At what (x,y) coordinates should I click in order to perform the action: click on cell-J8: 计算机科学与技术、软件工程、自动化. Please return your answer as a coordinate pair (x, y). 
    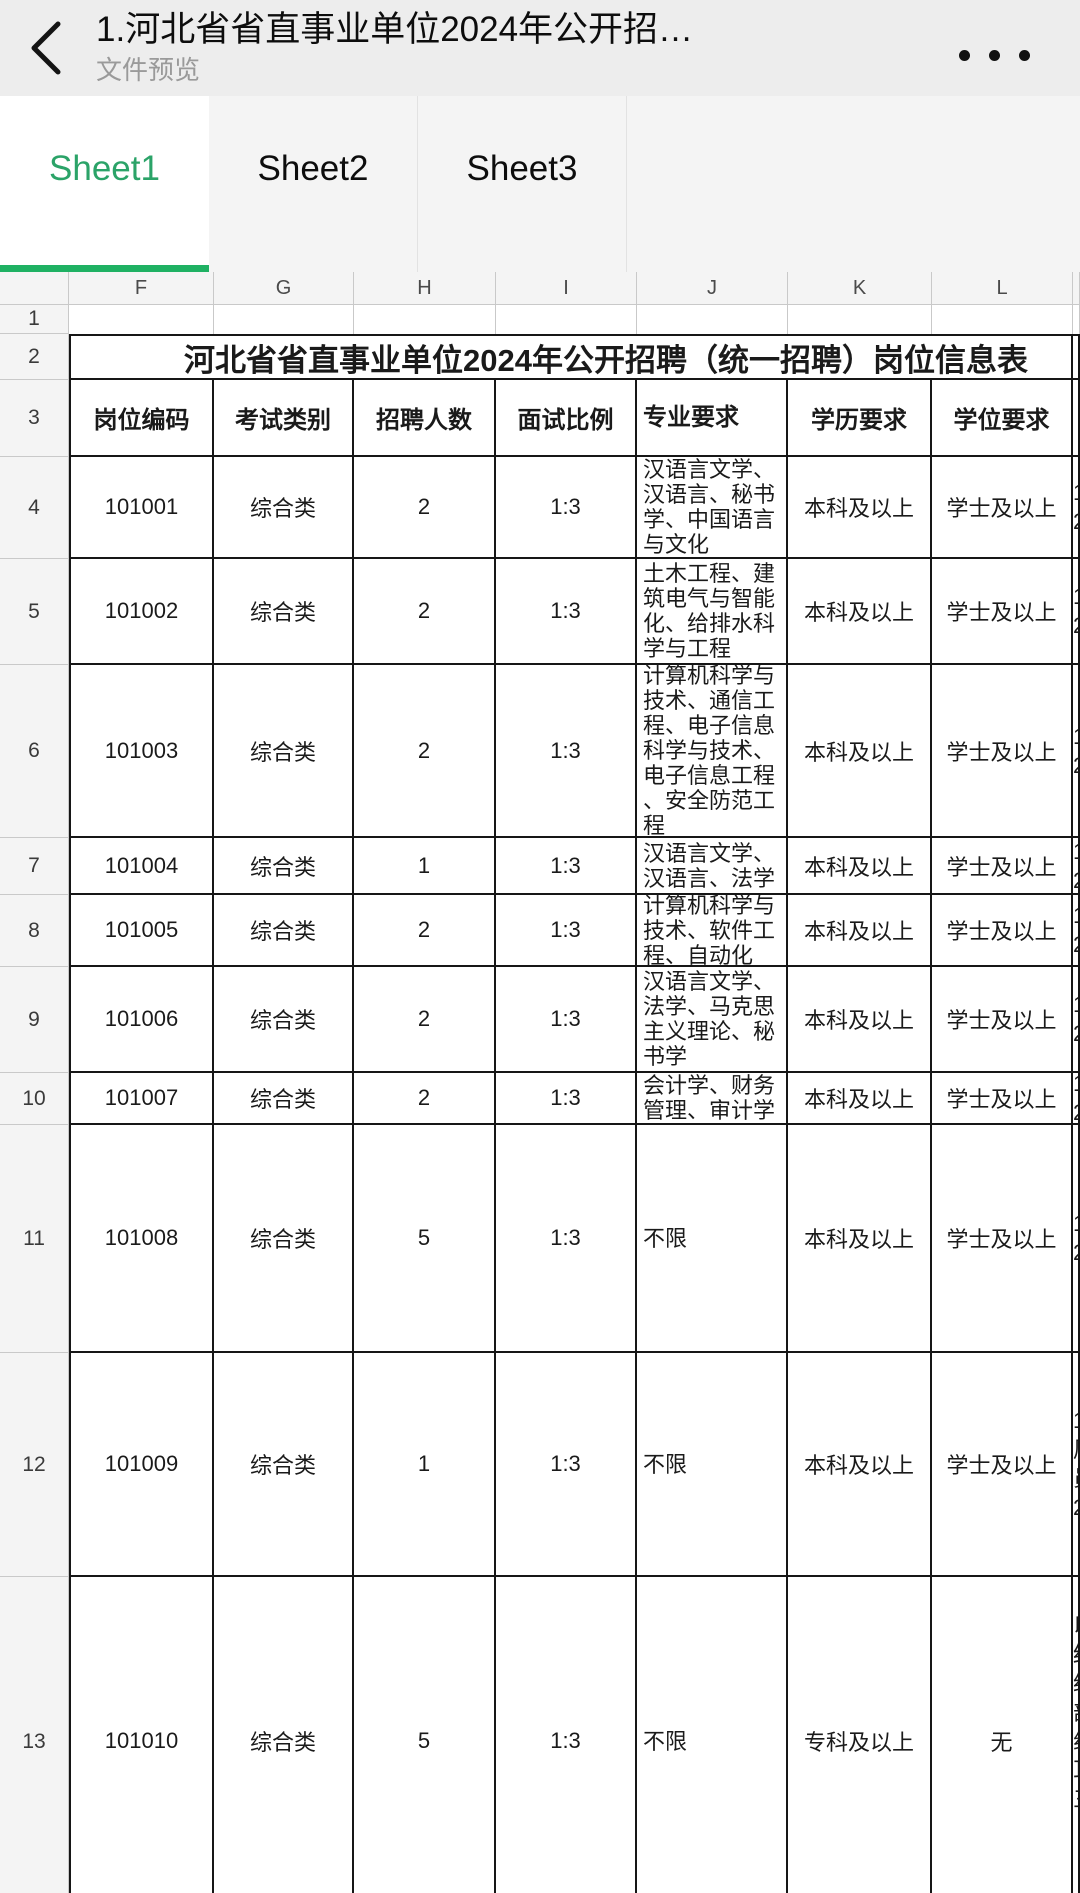
    Looking at the image, I should click on (712, 931).